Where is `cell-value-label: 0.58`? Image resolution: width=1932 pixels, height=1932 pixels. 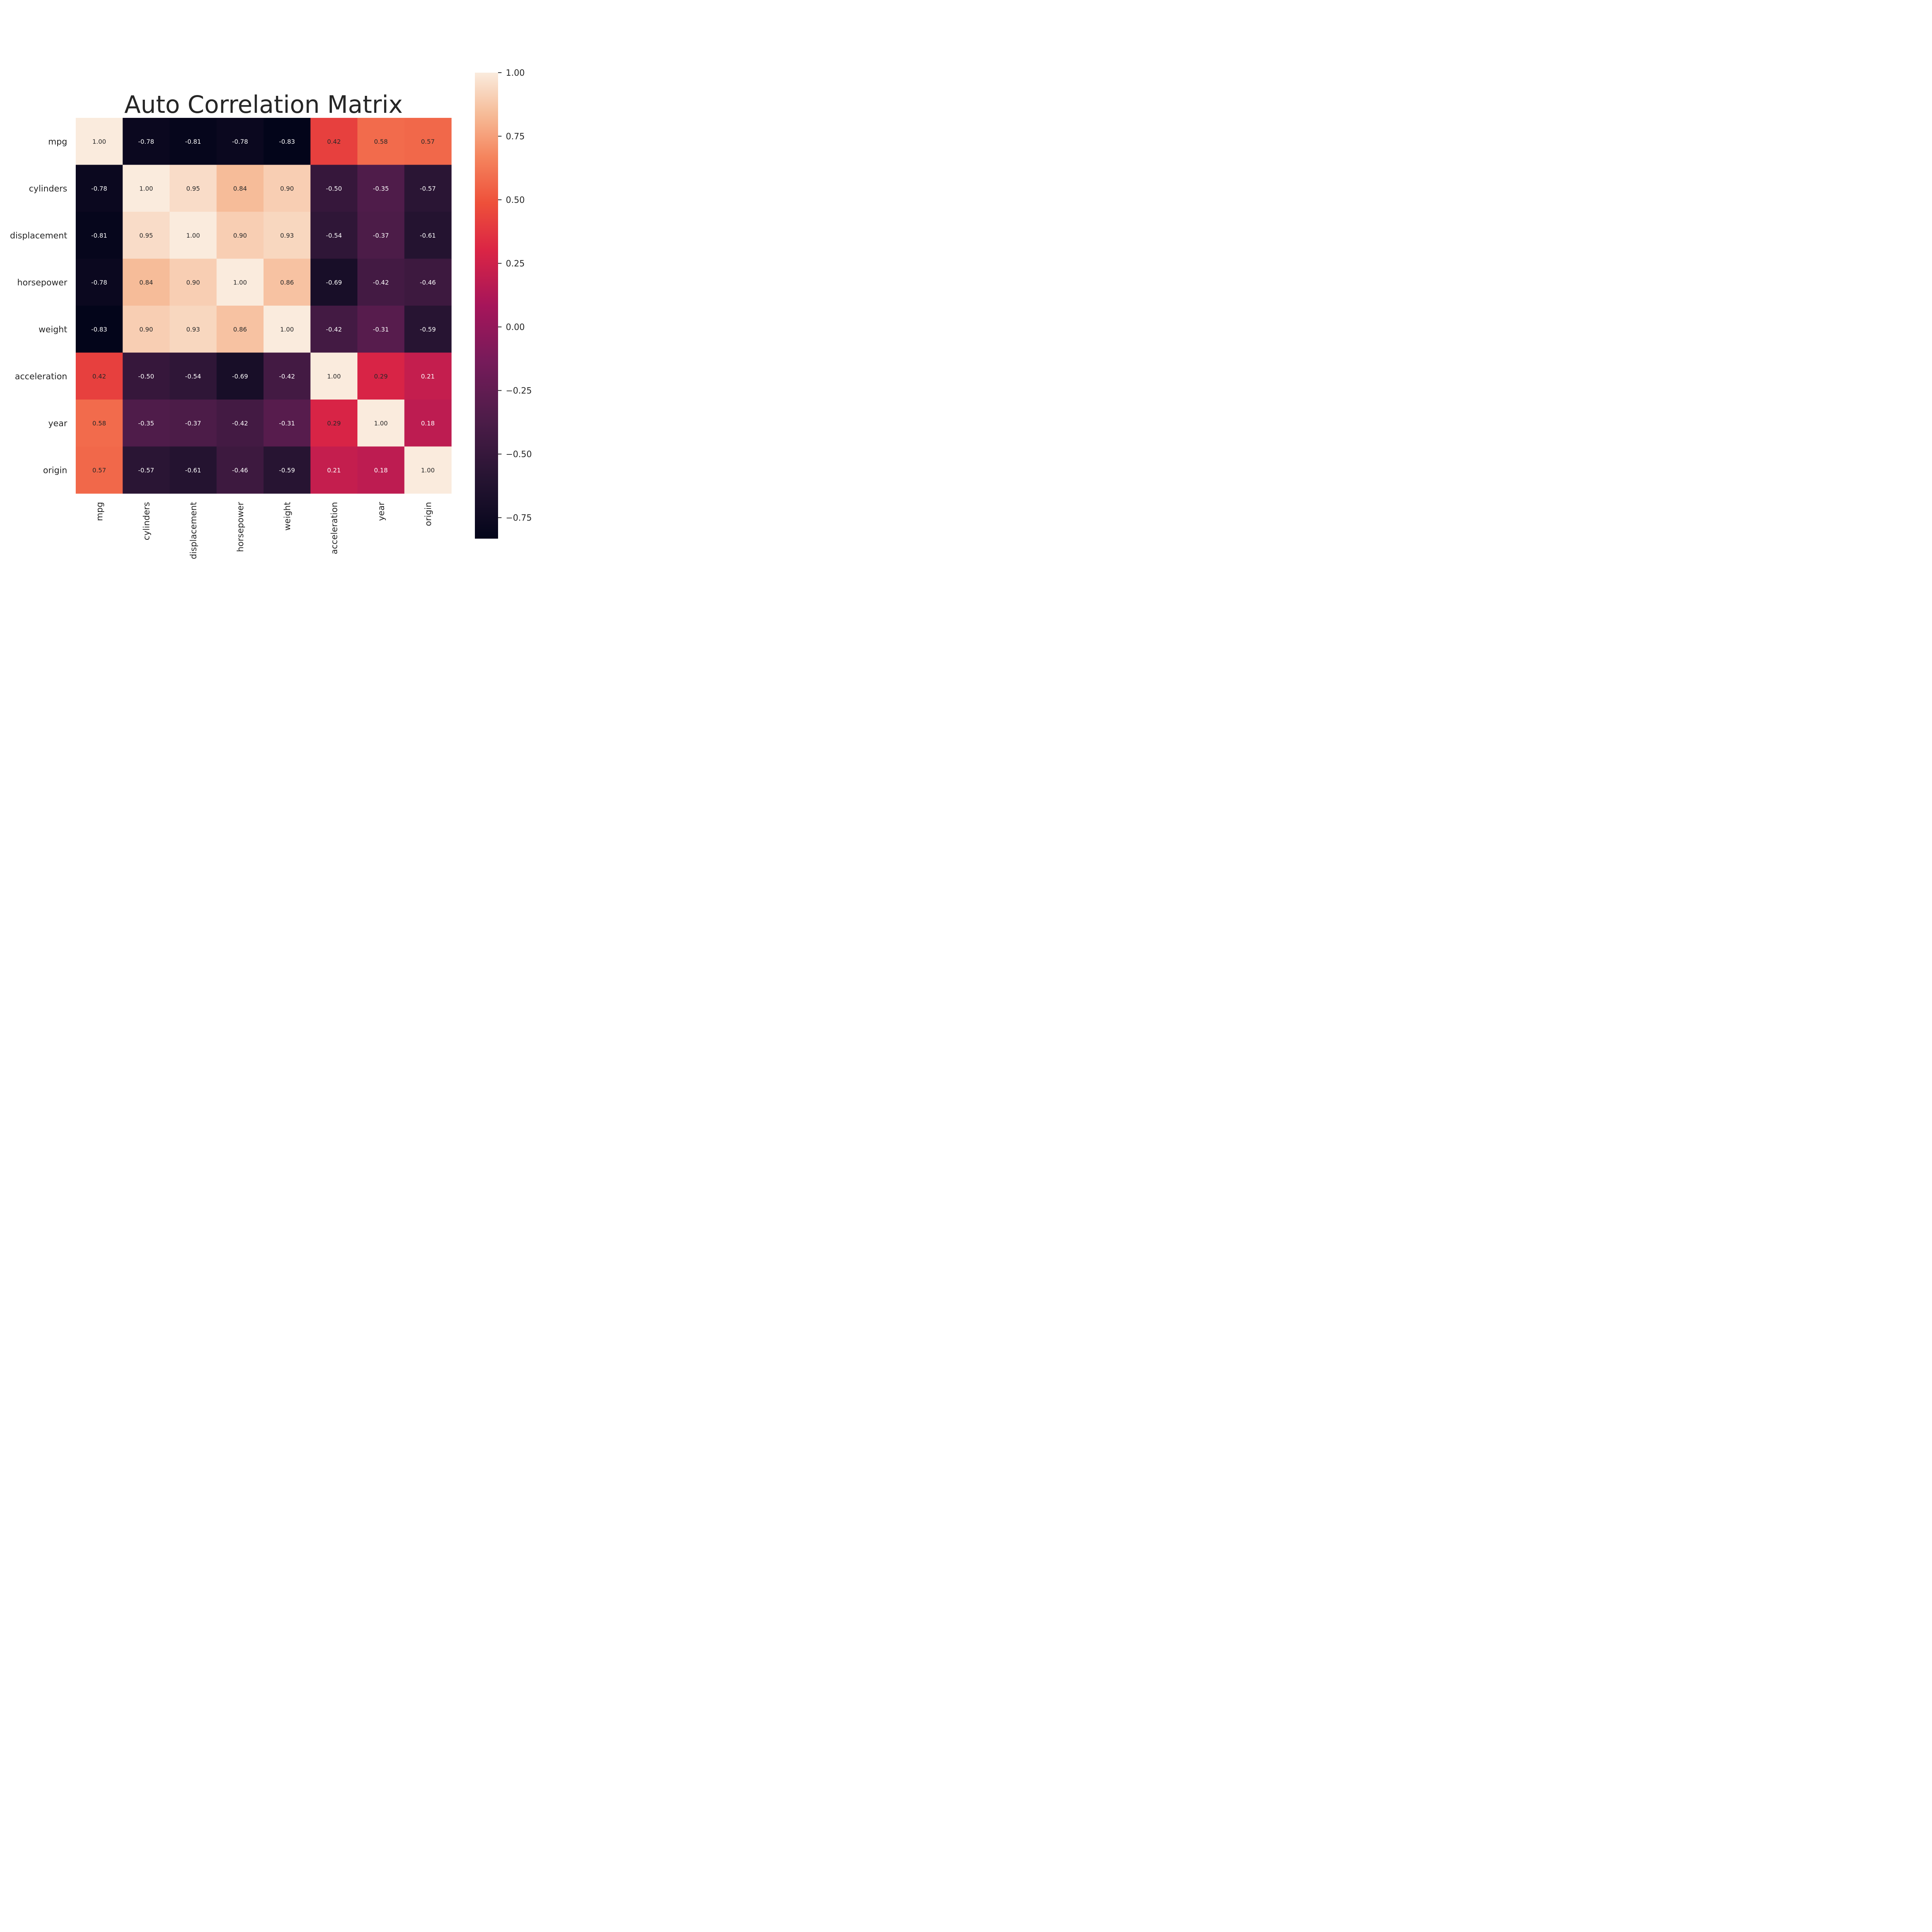
cell-value-label: 0.58 is located at coordinates (99, 424).